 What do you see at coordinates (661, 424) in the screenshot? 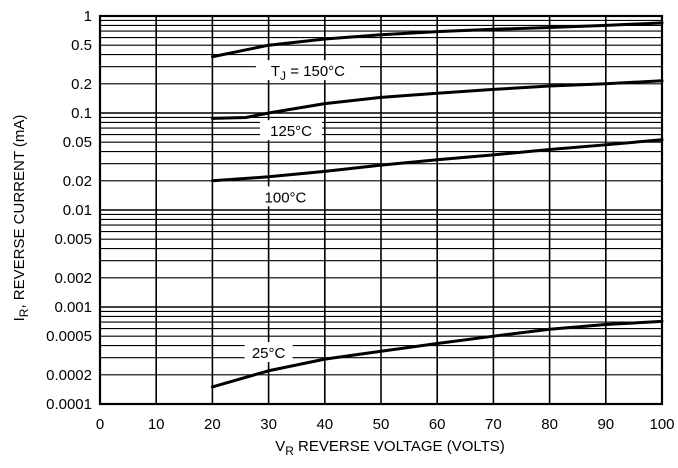
I see `x-tick-label: 100` at bounding box center [661, 424].